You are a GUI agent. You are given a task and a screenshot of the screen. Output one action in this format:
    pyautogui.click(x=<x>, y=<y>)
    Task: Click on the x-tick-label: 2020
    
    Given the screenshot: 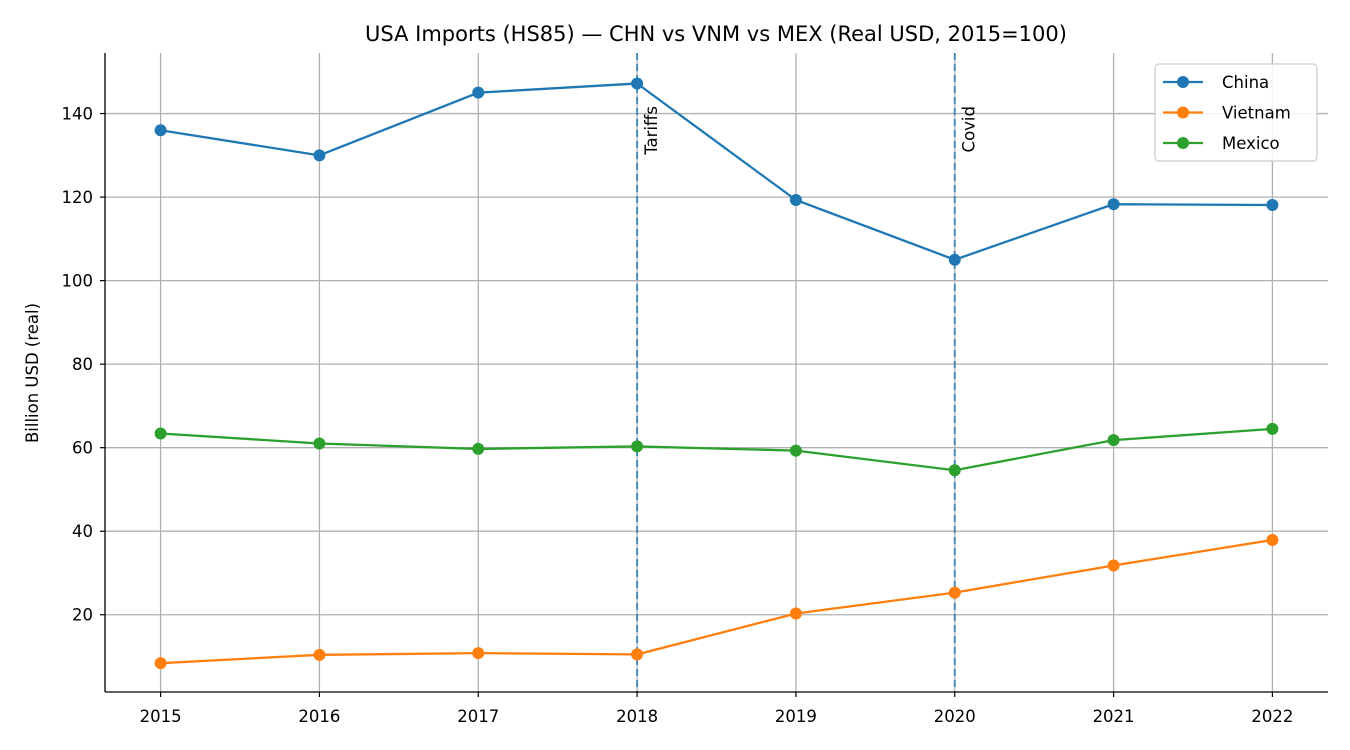 What is the action you would take?
    pyautogui.click(x=955, y=716)
    